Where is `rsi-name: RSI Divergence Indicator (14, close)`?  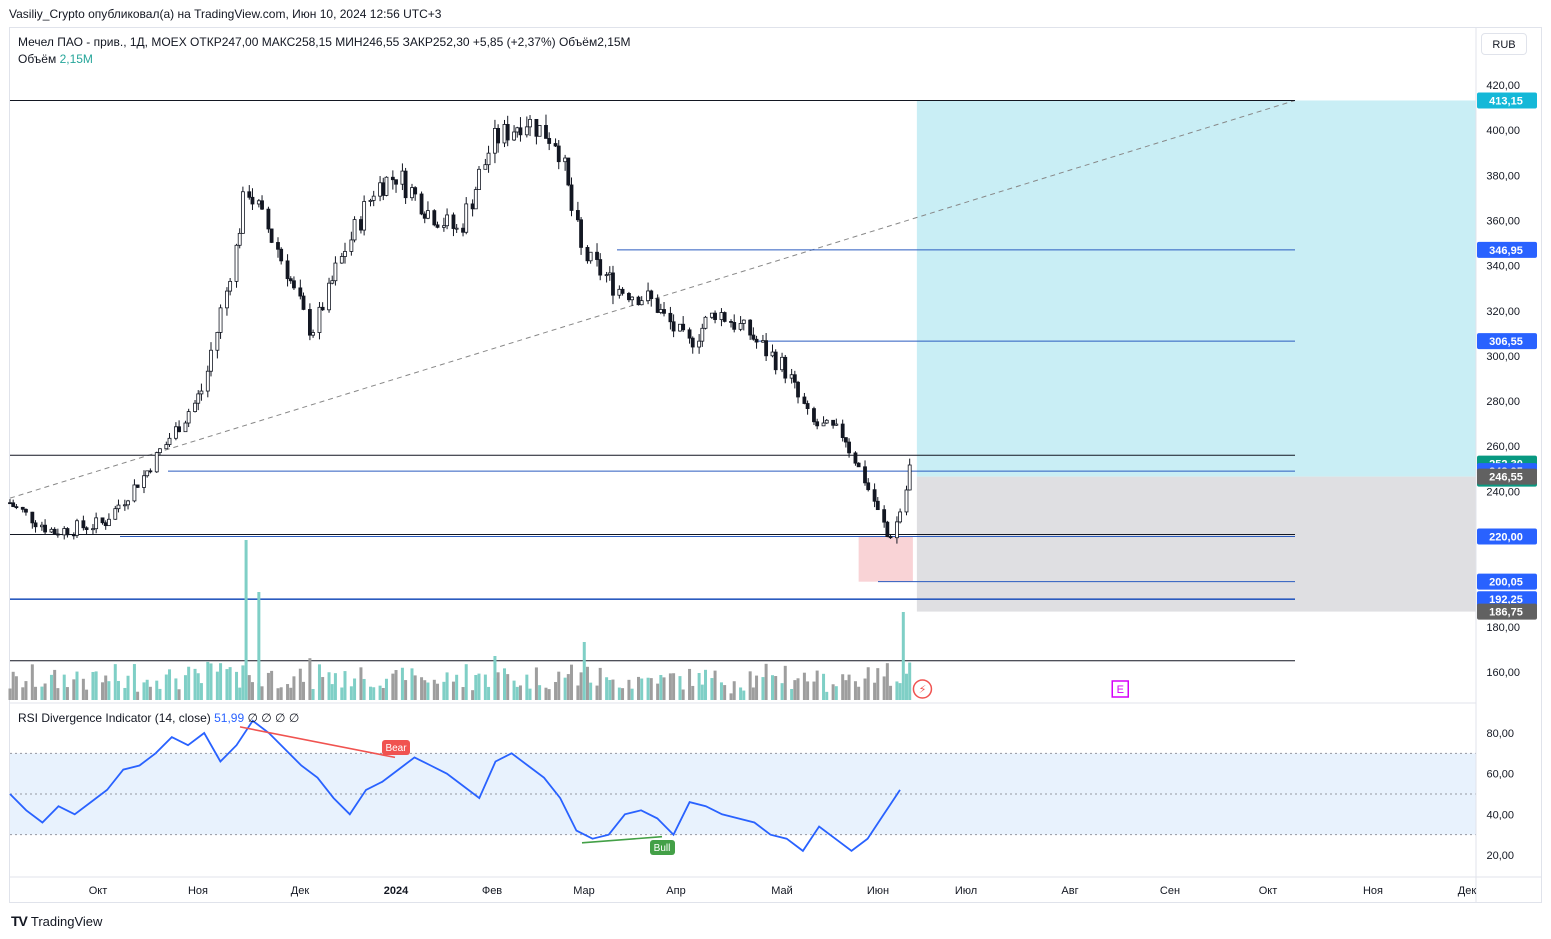 rsi-name: RSI Divergence Indicator (14, close) is located at coordinates (114, 718).